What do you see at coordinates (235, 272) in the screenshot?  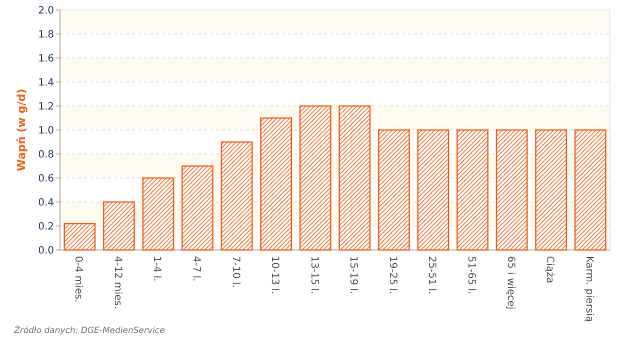 I see `x-tick-label: 7-10 l.` at bounding box center [235, 272].